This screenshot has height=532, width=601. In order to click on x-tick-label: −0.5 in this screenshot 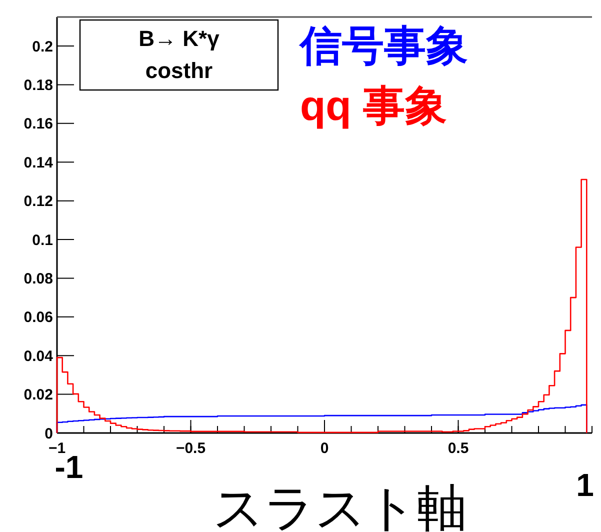, I will do `click(191, 448)`.